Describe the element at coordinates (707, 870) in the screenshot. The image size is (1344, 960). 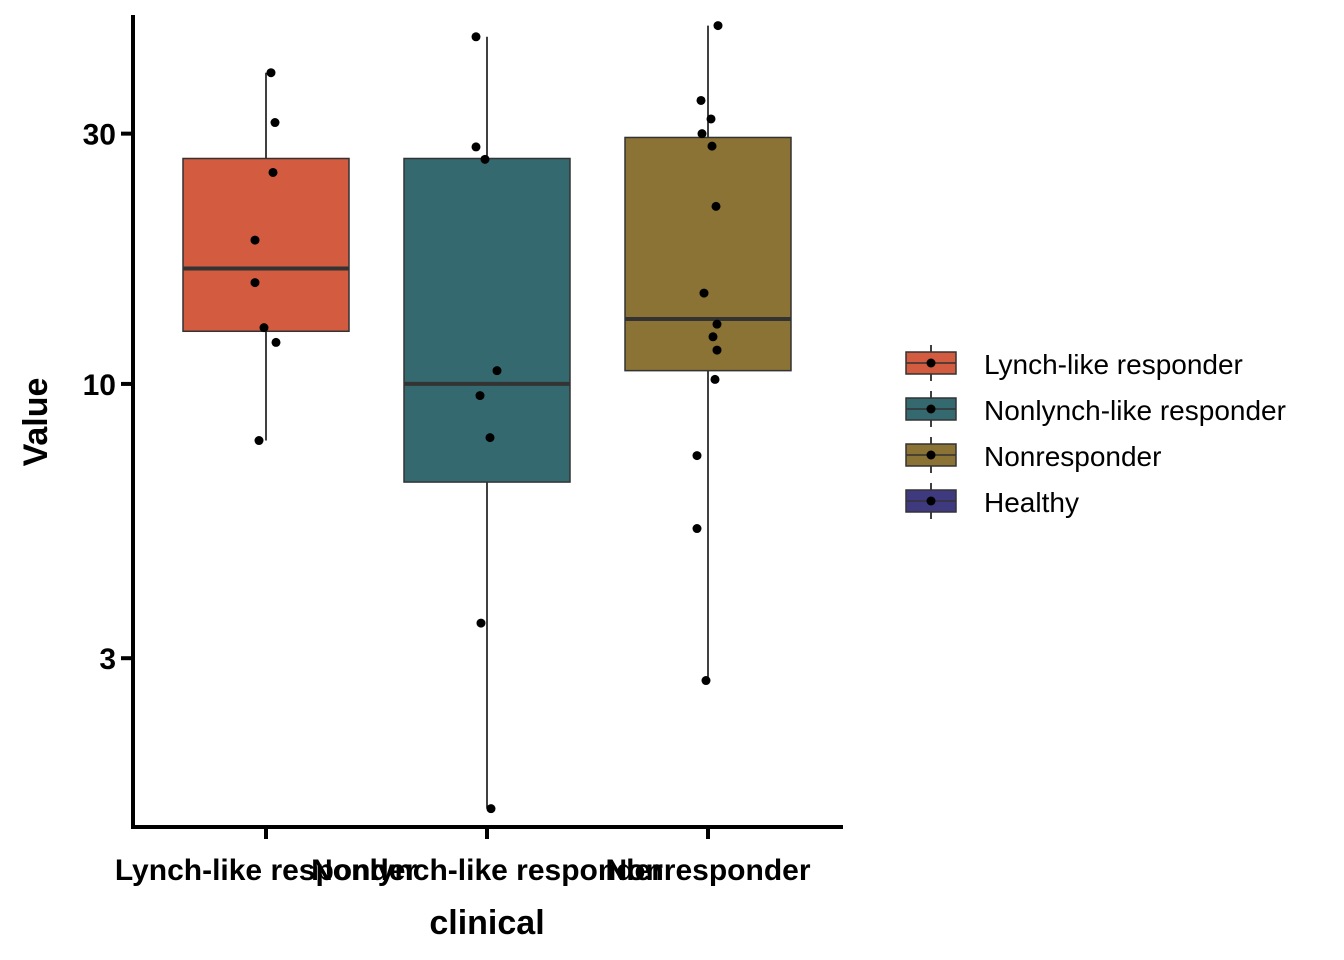
I see `x-tick-label: Nonresponder` at that location.